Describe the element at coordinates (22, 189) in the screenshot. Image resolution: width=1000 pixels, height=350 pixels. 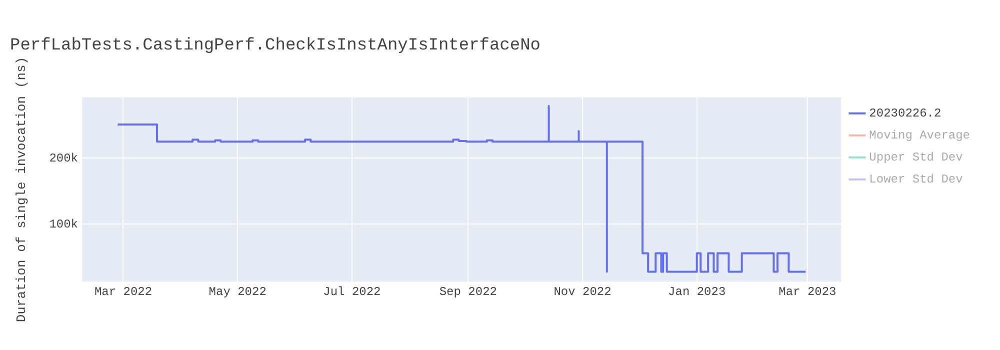
I see `y-axis-title: Duration of single invocation (ns)` at that location.